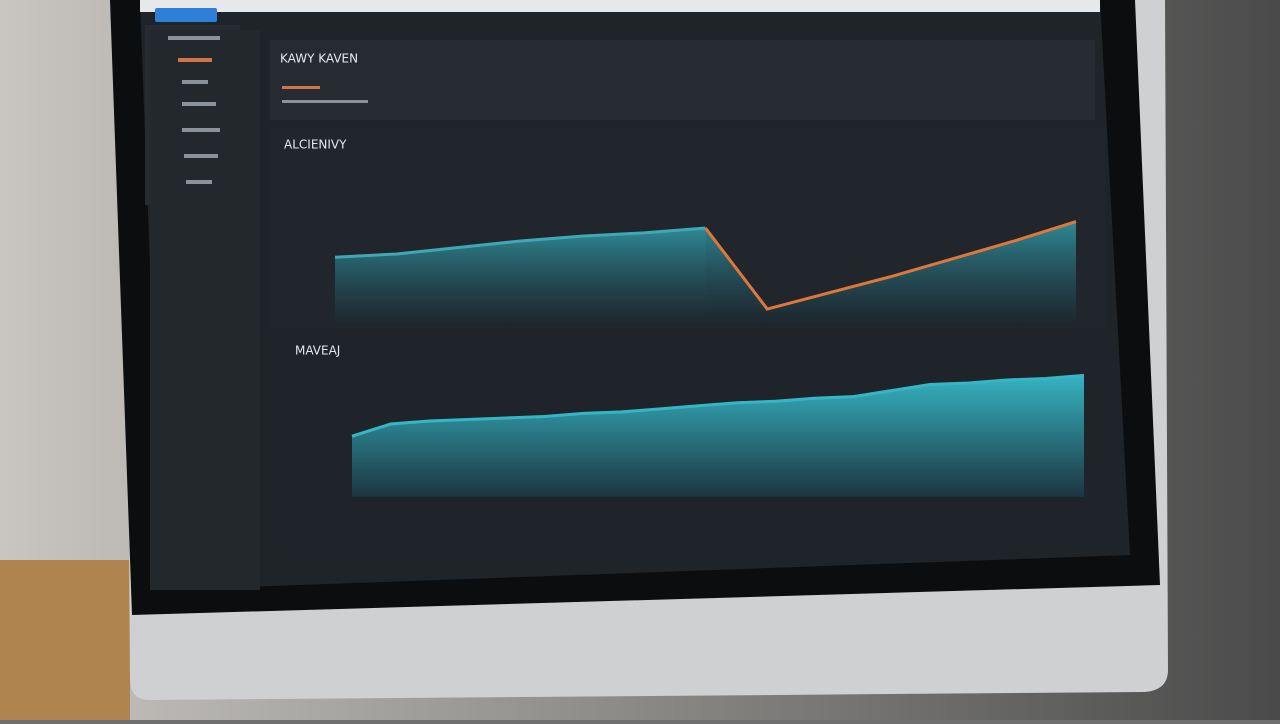 The width and height of the screenshot is (1280, 724). I want to click on header-panel, so click(682, 80).